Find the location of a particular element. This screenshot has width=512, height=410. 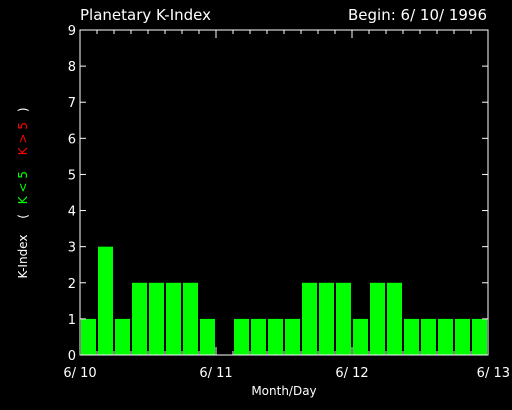

y-tick-label: 5 is located at coordinates (72, 175).